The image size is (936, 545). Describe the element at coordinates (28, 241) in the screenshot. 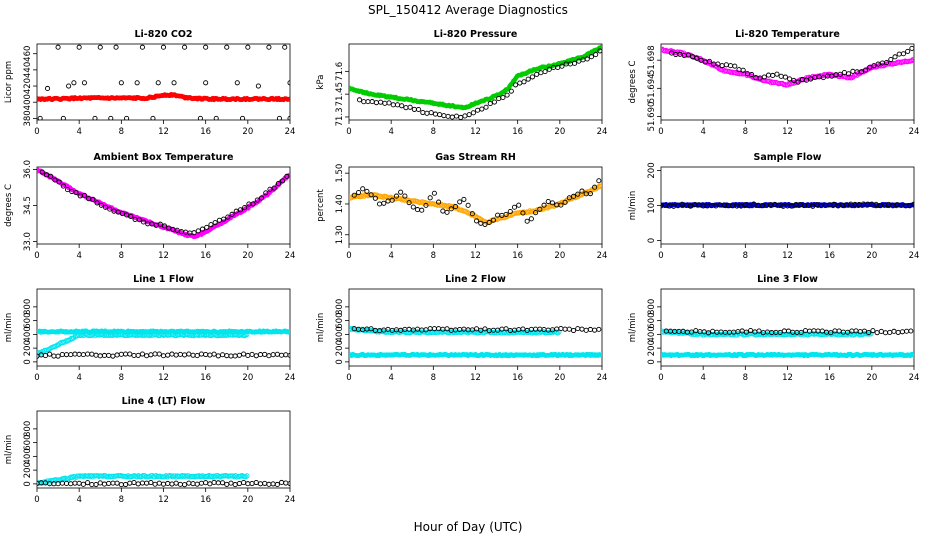

I see `y-tick-label: 33.0` at that location.